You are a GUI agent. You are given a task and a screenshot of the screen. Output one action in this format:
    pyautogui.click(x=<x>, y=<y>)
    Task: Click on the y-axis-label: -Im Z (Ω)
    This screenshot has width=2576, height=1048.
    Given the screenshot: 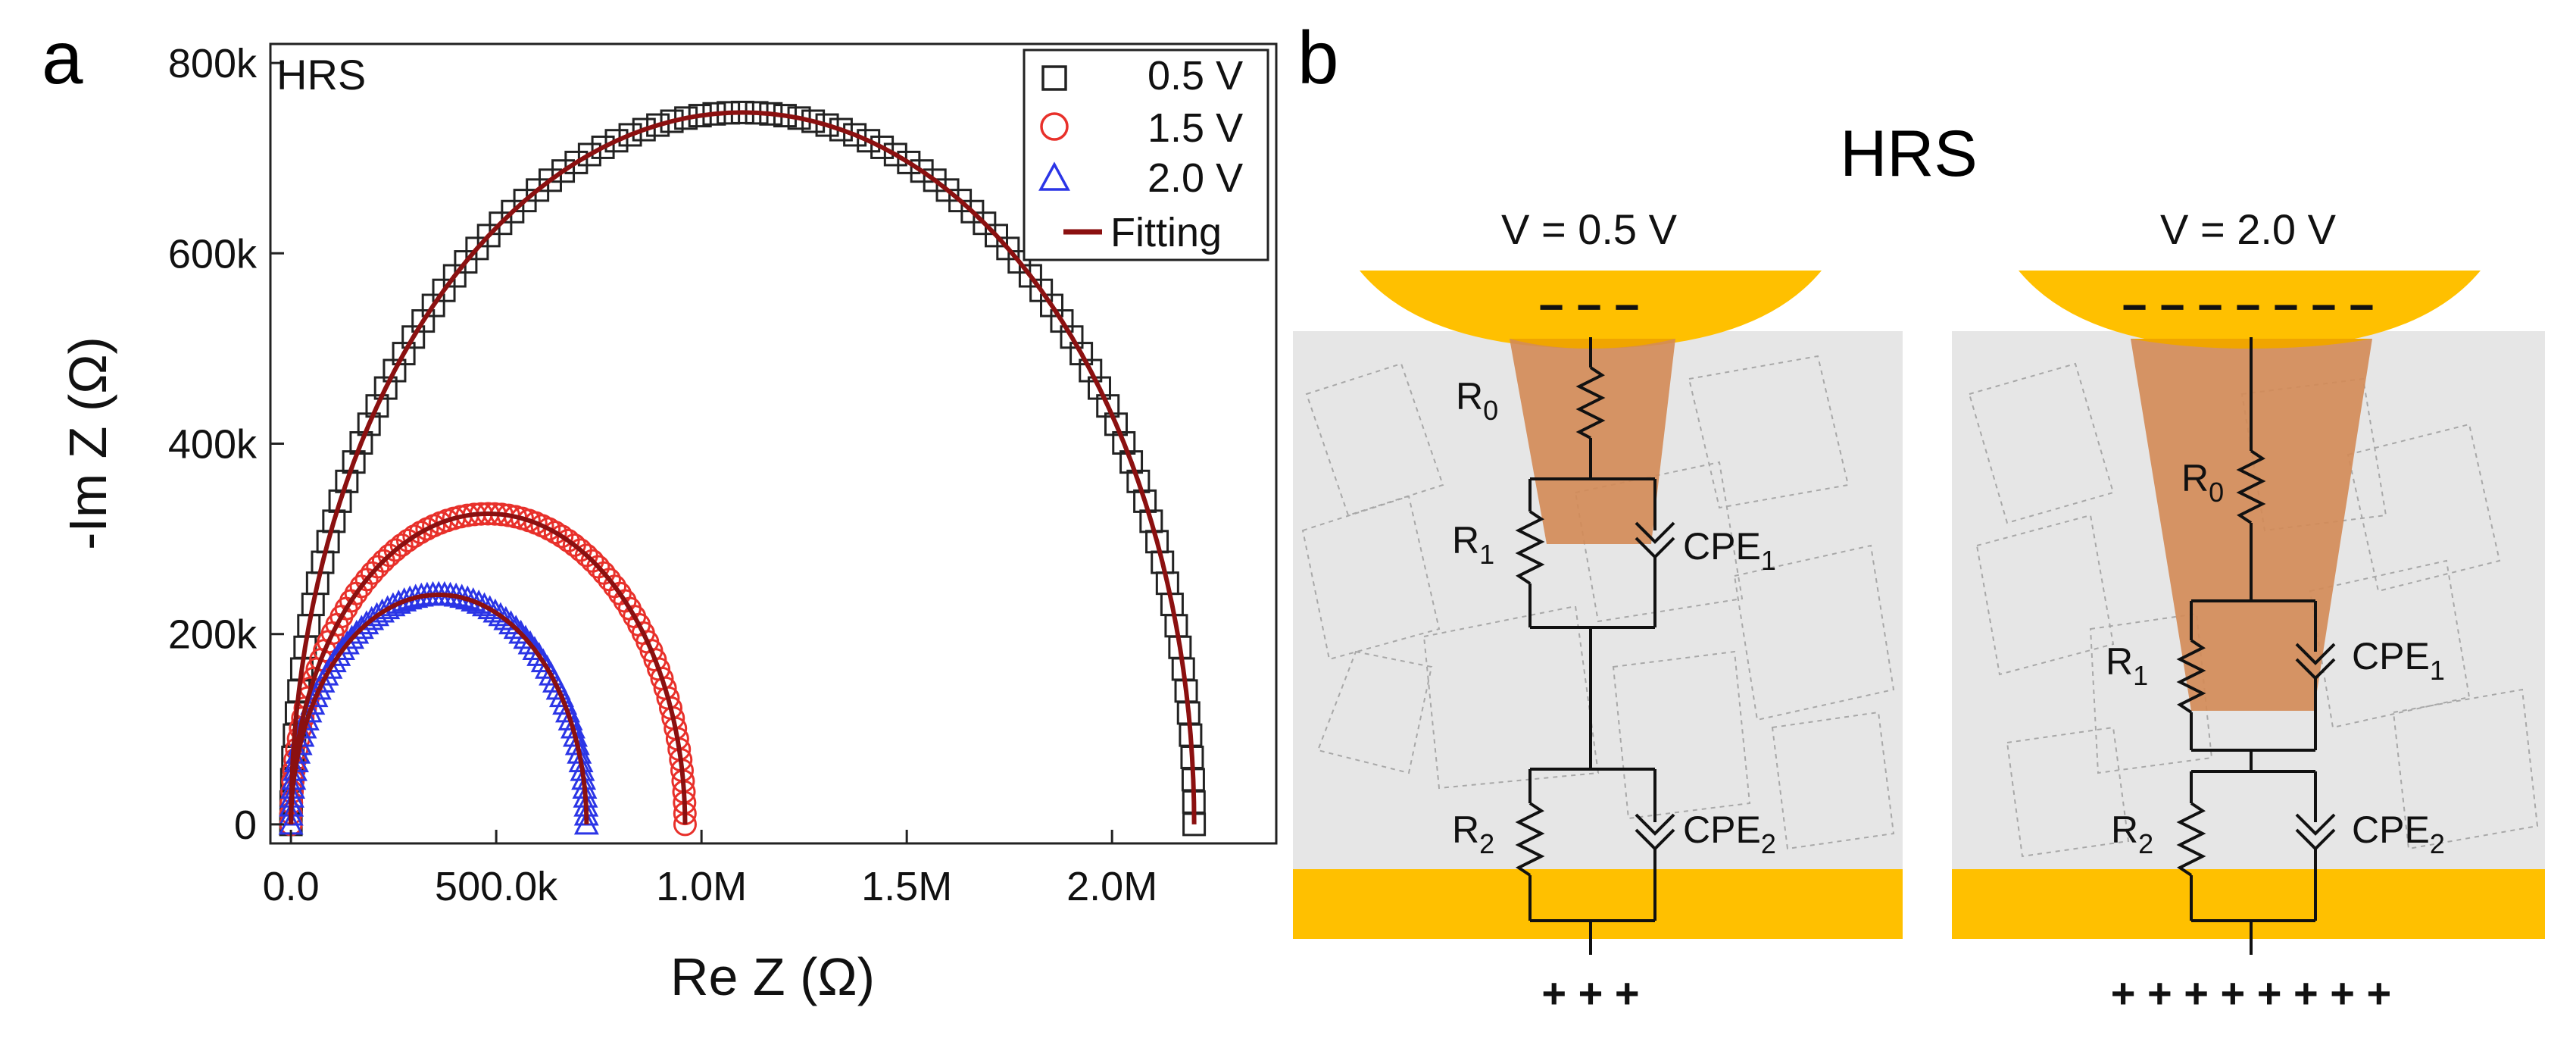 What is the action you would take?
    pyautogui.click(x=88, y=443)
    